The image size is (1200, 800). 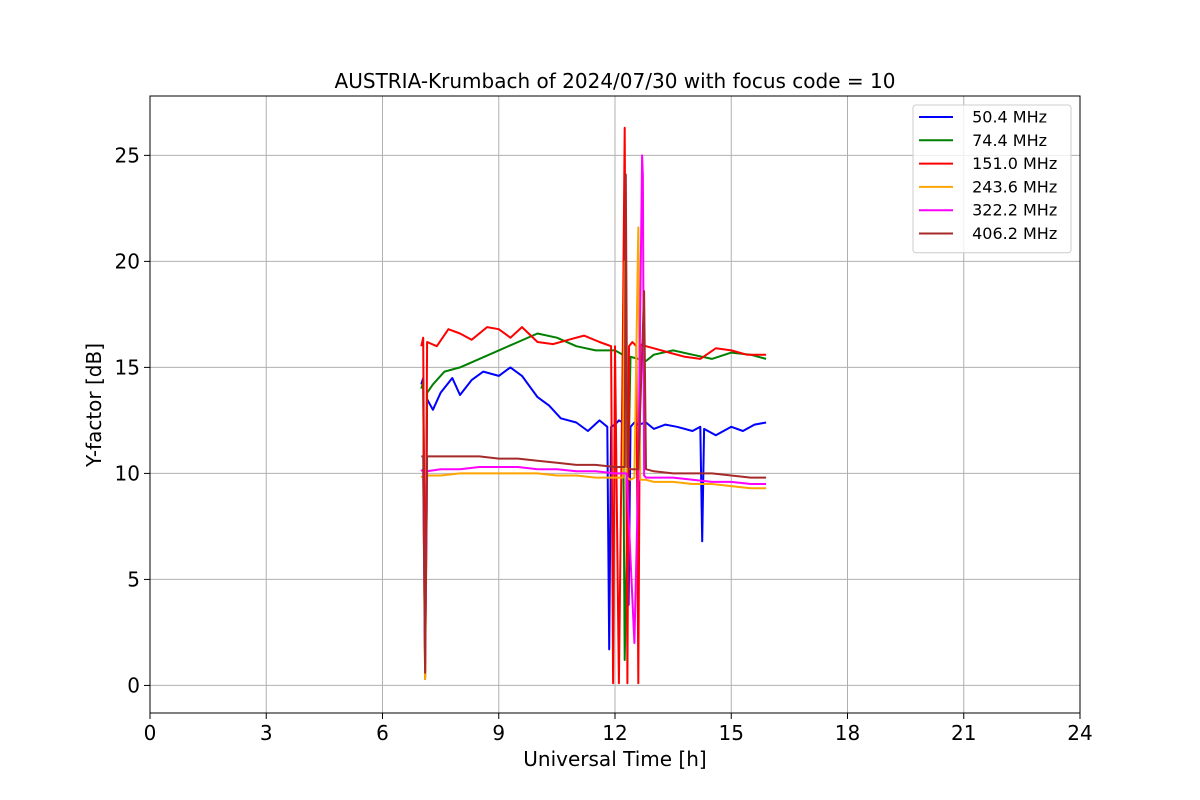 What do you see at coordinates (1007, 117) in the screenshot?
I see `legend-label: 50.4 MHz` at bounding box center [1007, 117].